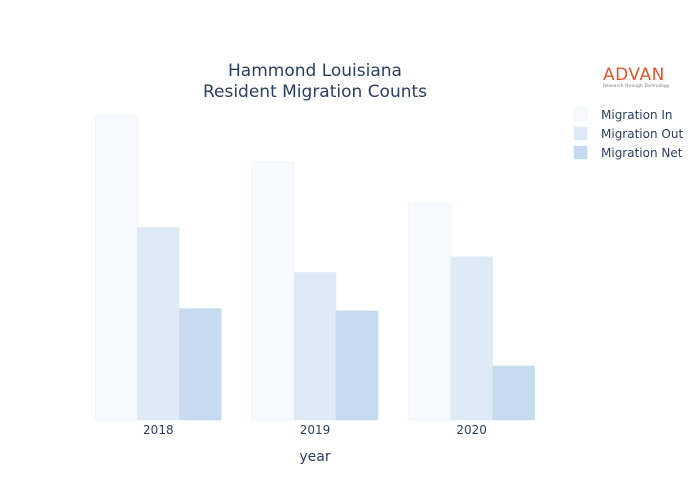 This screenshot has height=500, width=700. Describe the element at coordinates (471, 338) in the screenshot. I see `bar-migration-out-2020` at that location.